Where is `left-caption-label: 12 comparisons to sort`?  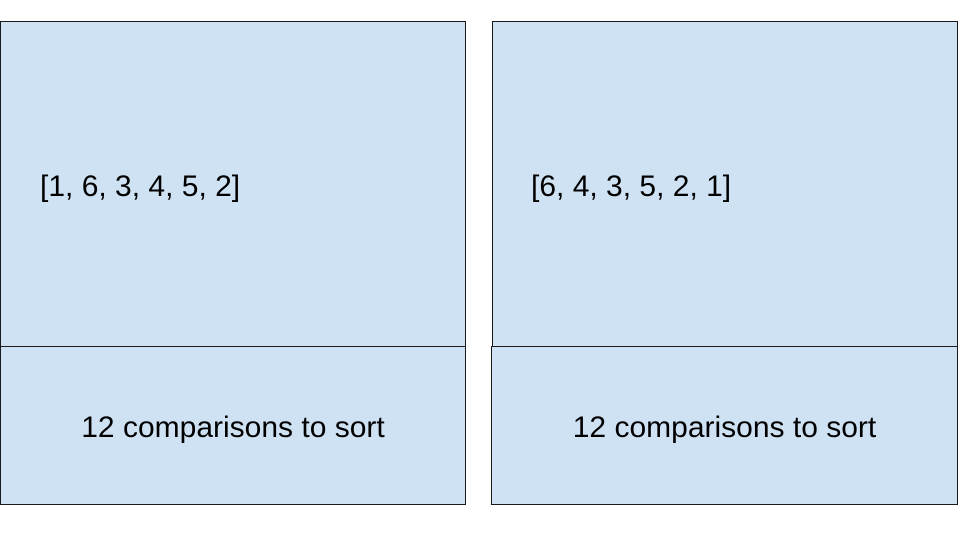 left-caption-label: 12 comparisons to sort is located at coordinates (233, 427).